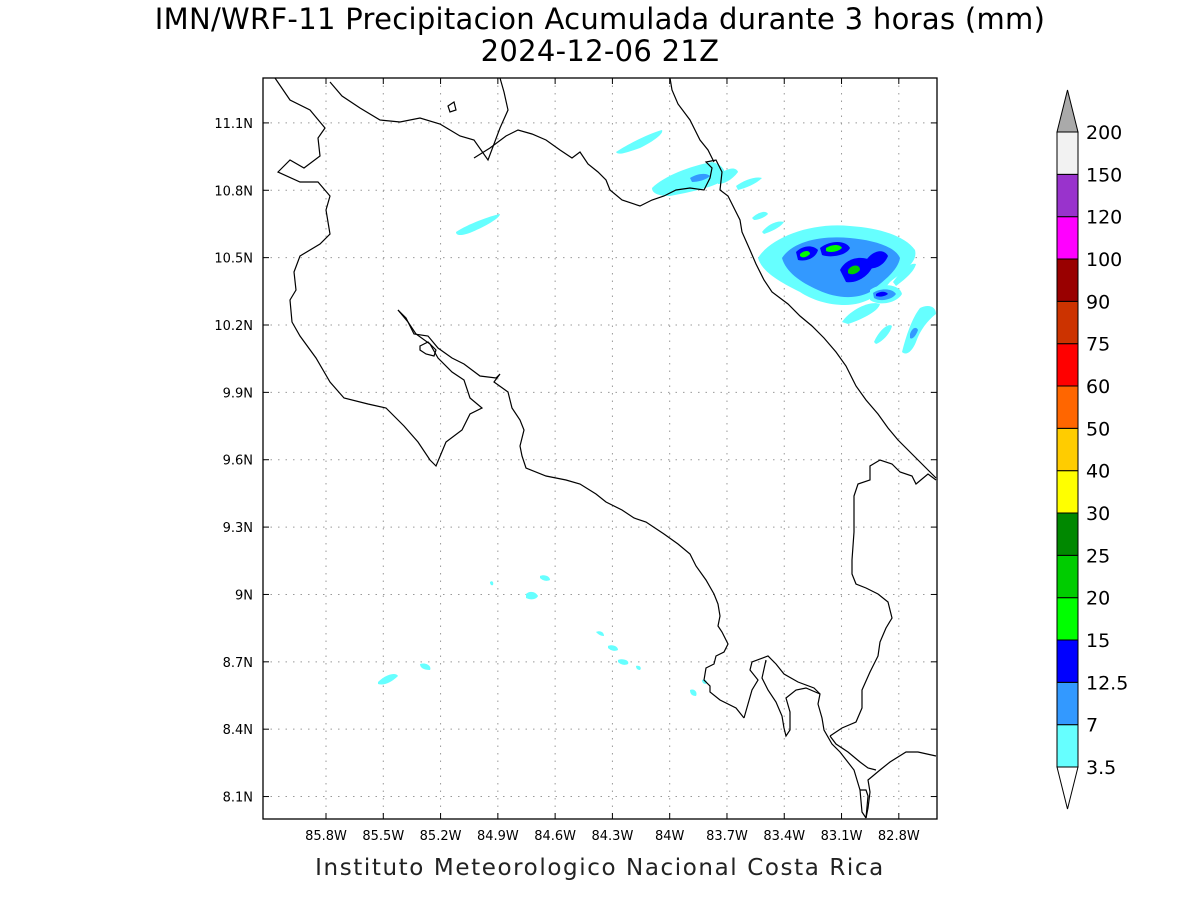  I want to click on lat-tick-label: 8.7N, so click(238, 663).